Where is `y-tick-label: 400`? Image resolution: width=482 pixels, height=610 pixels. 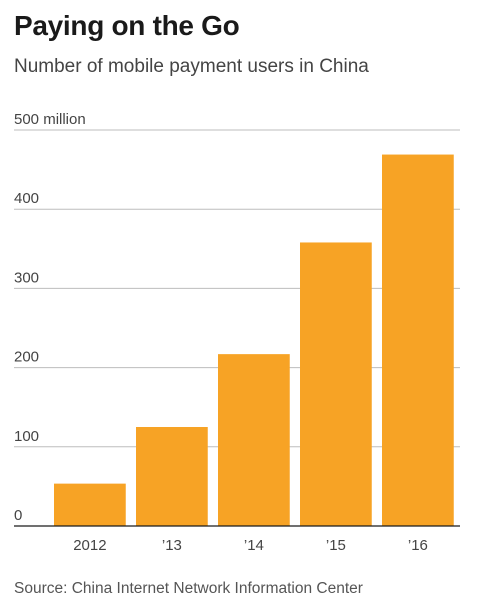
y-tick-label: 400 is located at coordinates (26, 198).